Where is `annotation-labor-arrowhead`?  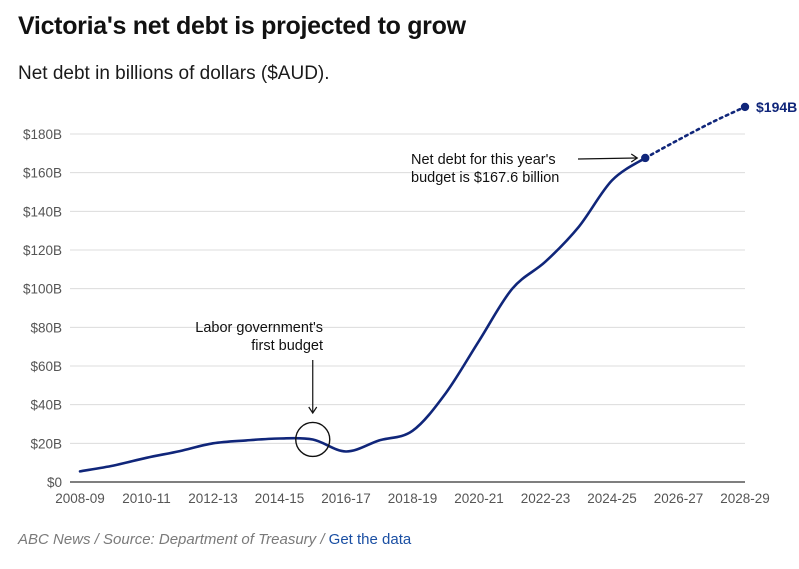 annotation-labor-arrowhead is located at coordinates (313, 410).